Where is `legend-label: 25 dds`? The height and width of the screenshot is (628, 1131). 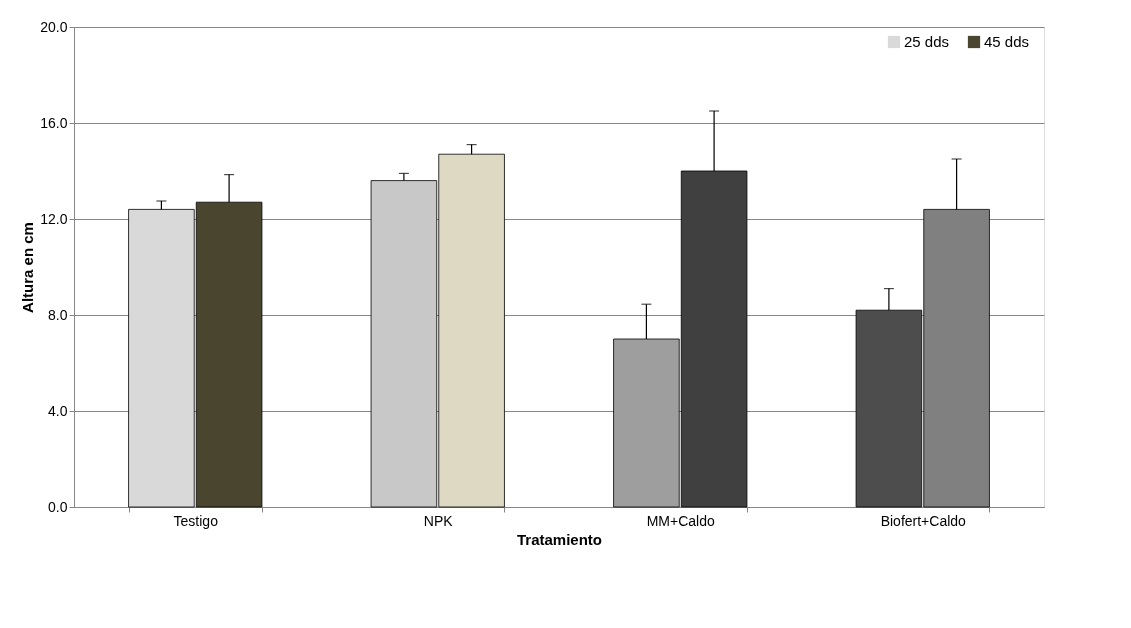
legend-label: 25 dds is located at coordinates (927, 41).